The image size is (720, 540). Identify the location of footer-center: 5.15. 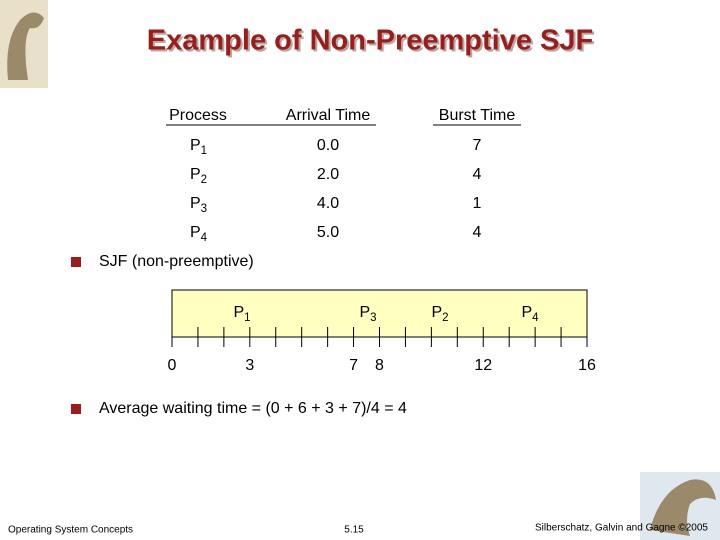
(354, 530).